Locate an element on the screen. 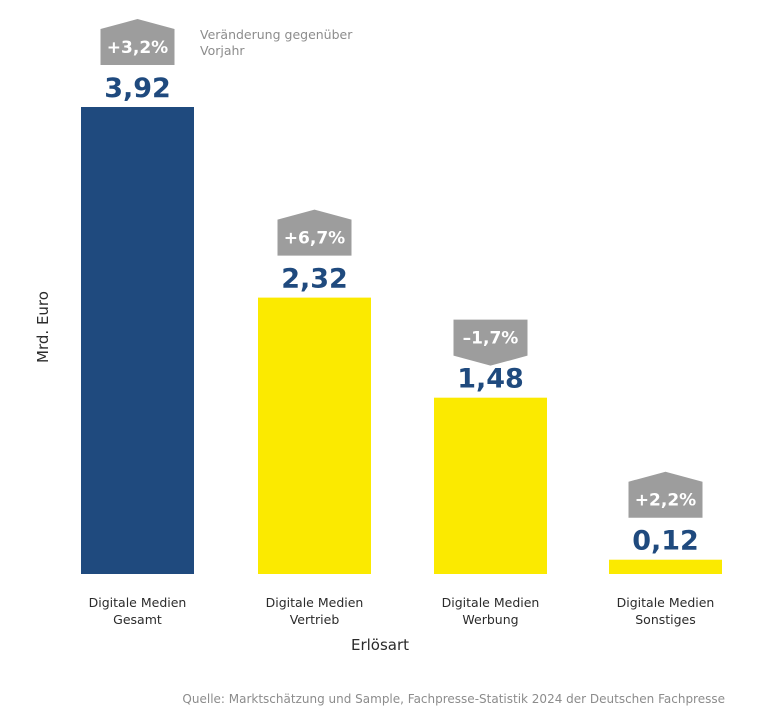 The height and width of the screenshot is (724, 758). change-label: +2,2% is located at coordinates (665, 501).